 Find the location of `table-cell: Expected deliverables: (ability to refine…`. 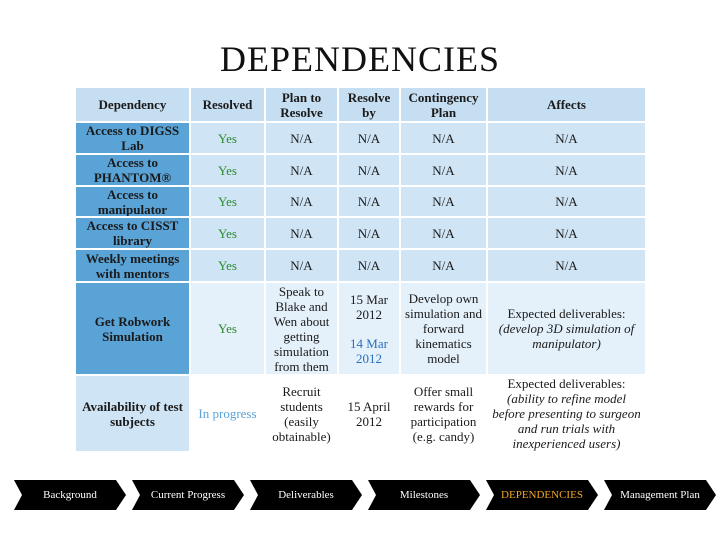

table-cell: Expected deliverables: (ability to refine… is located at coordinates (566, 413).